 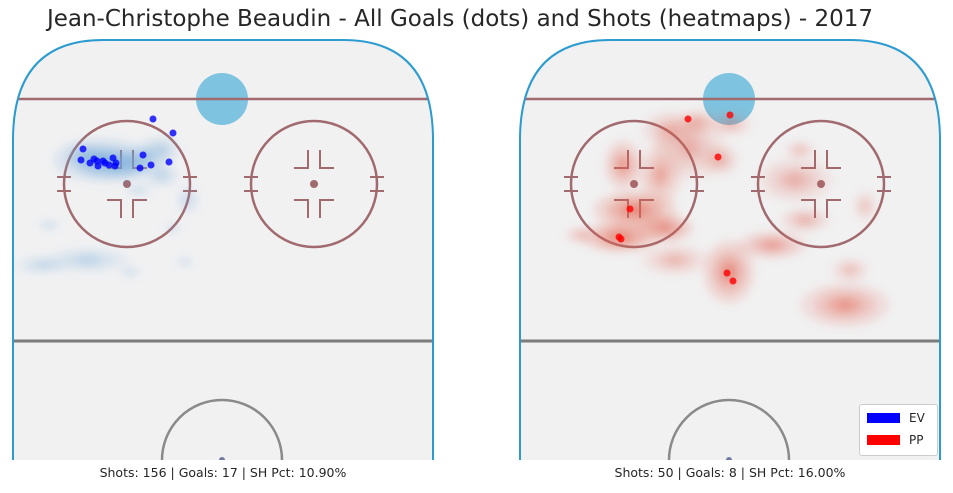 I want to click on legend-item-pp: PP, so click(x=895, y=440).